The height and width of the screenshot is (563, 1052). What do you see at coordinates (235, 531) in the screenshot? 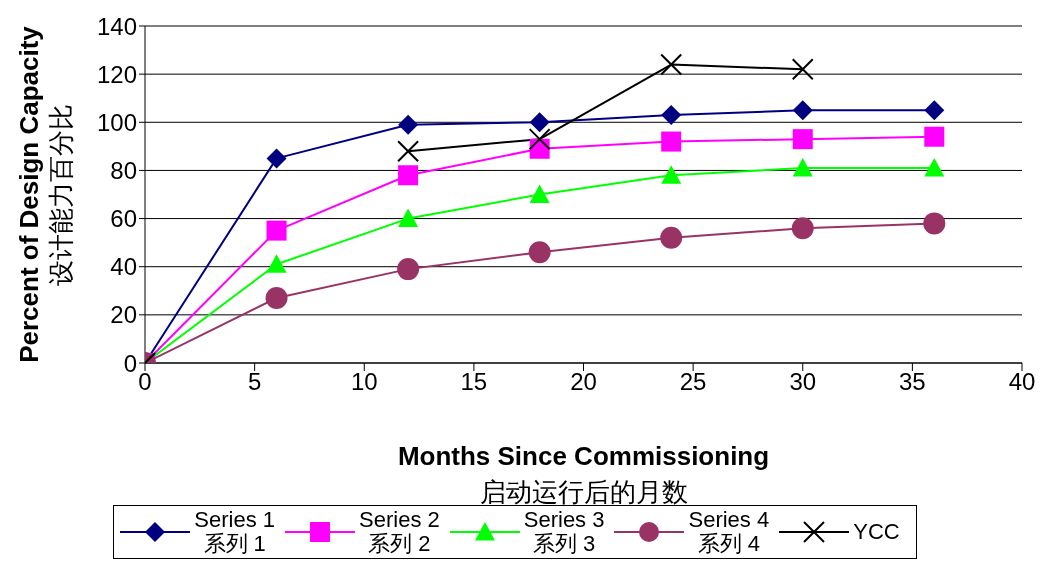
I see `legend-label: Series 1 系列 1` at bounding box center [235, 531].